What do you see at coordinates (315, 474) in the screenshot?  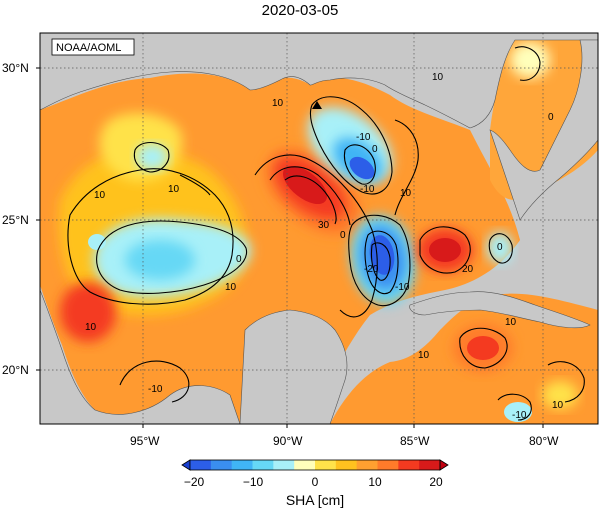 I see `colorbar: −20 −10 0 10 20` at bounding box center [315, 474].